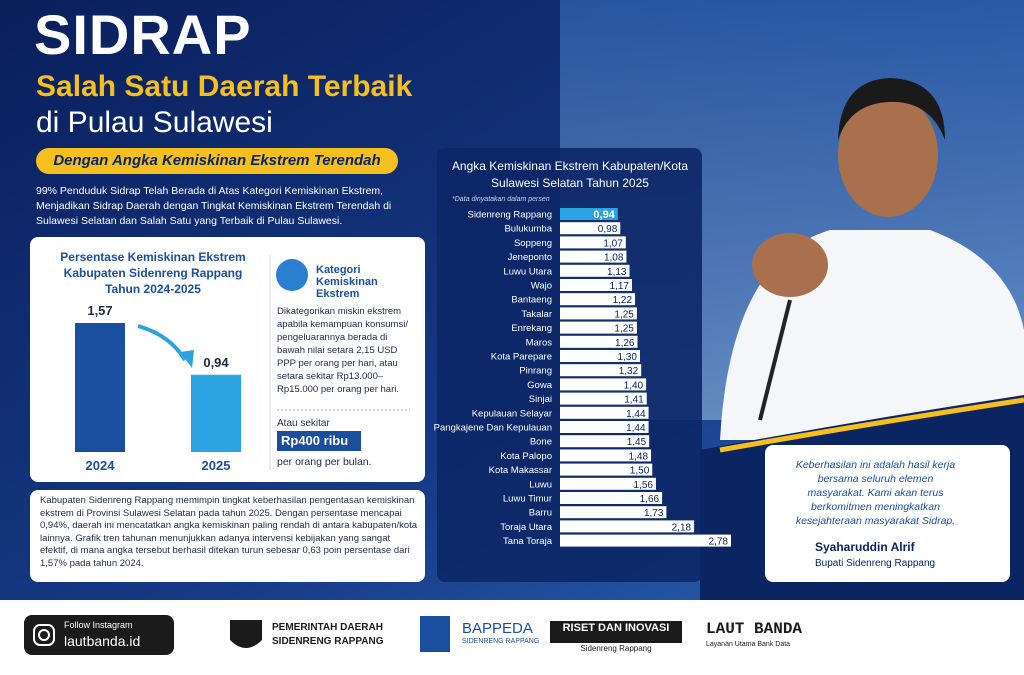  What do you see at coordinates (643, 485) in the screenshot?
I see `value-label: 1,56` at bounding box center [643, 485].